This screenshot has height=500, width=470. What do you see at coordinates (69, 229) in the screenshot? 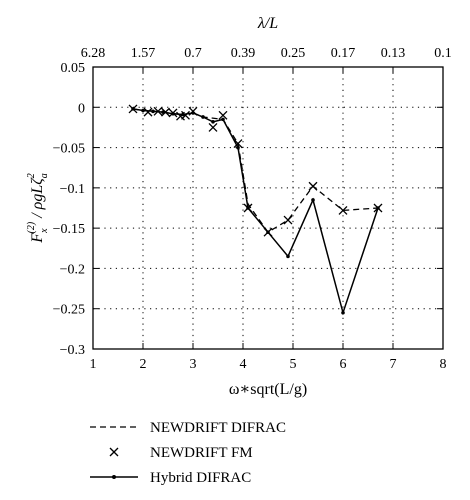
I see `y-tick-label: −0.15` at bounding box center [69, 229].